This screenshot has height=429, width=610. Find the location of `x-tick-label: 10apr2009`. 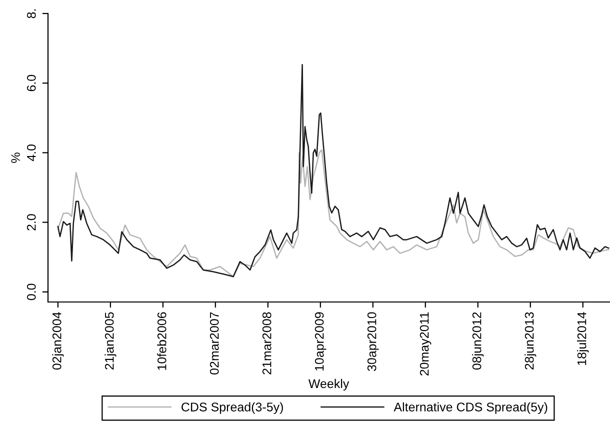

x-tick-label: 10apr2009 is located at coordinates (320, 341).